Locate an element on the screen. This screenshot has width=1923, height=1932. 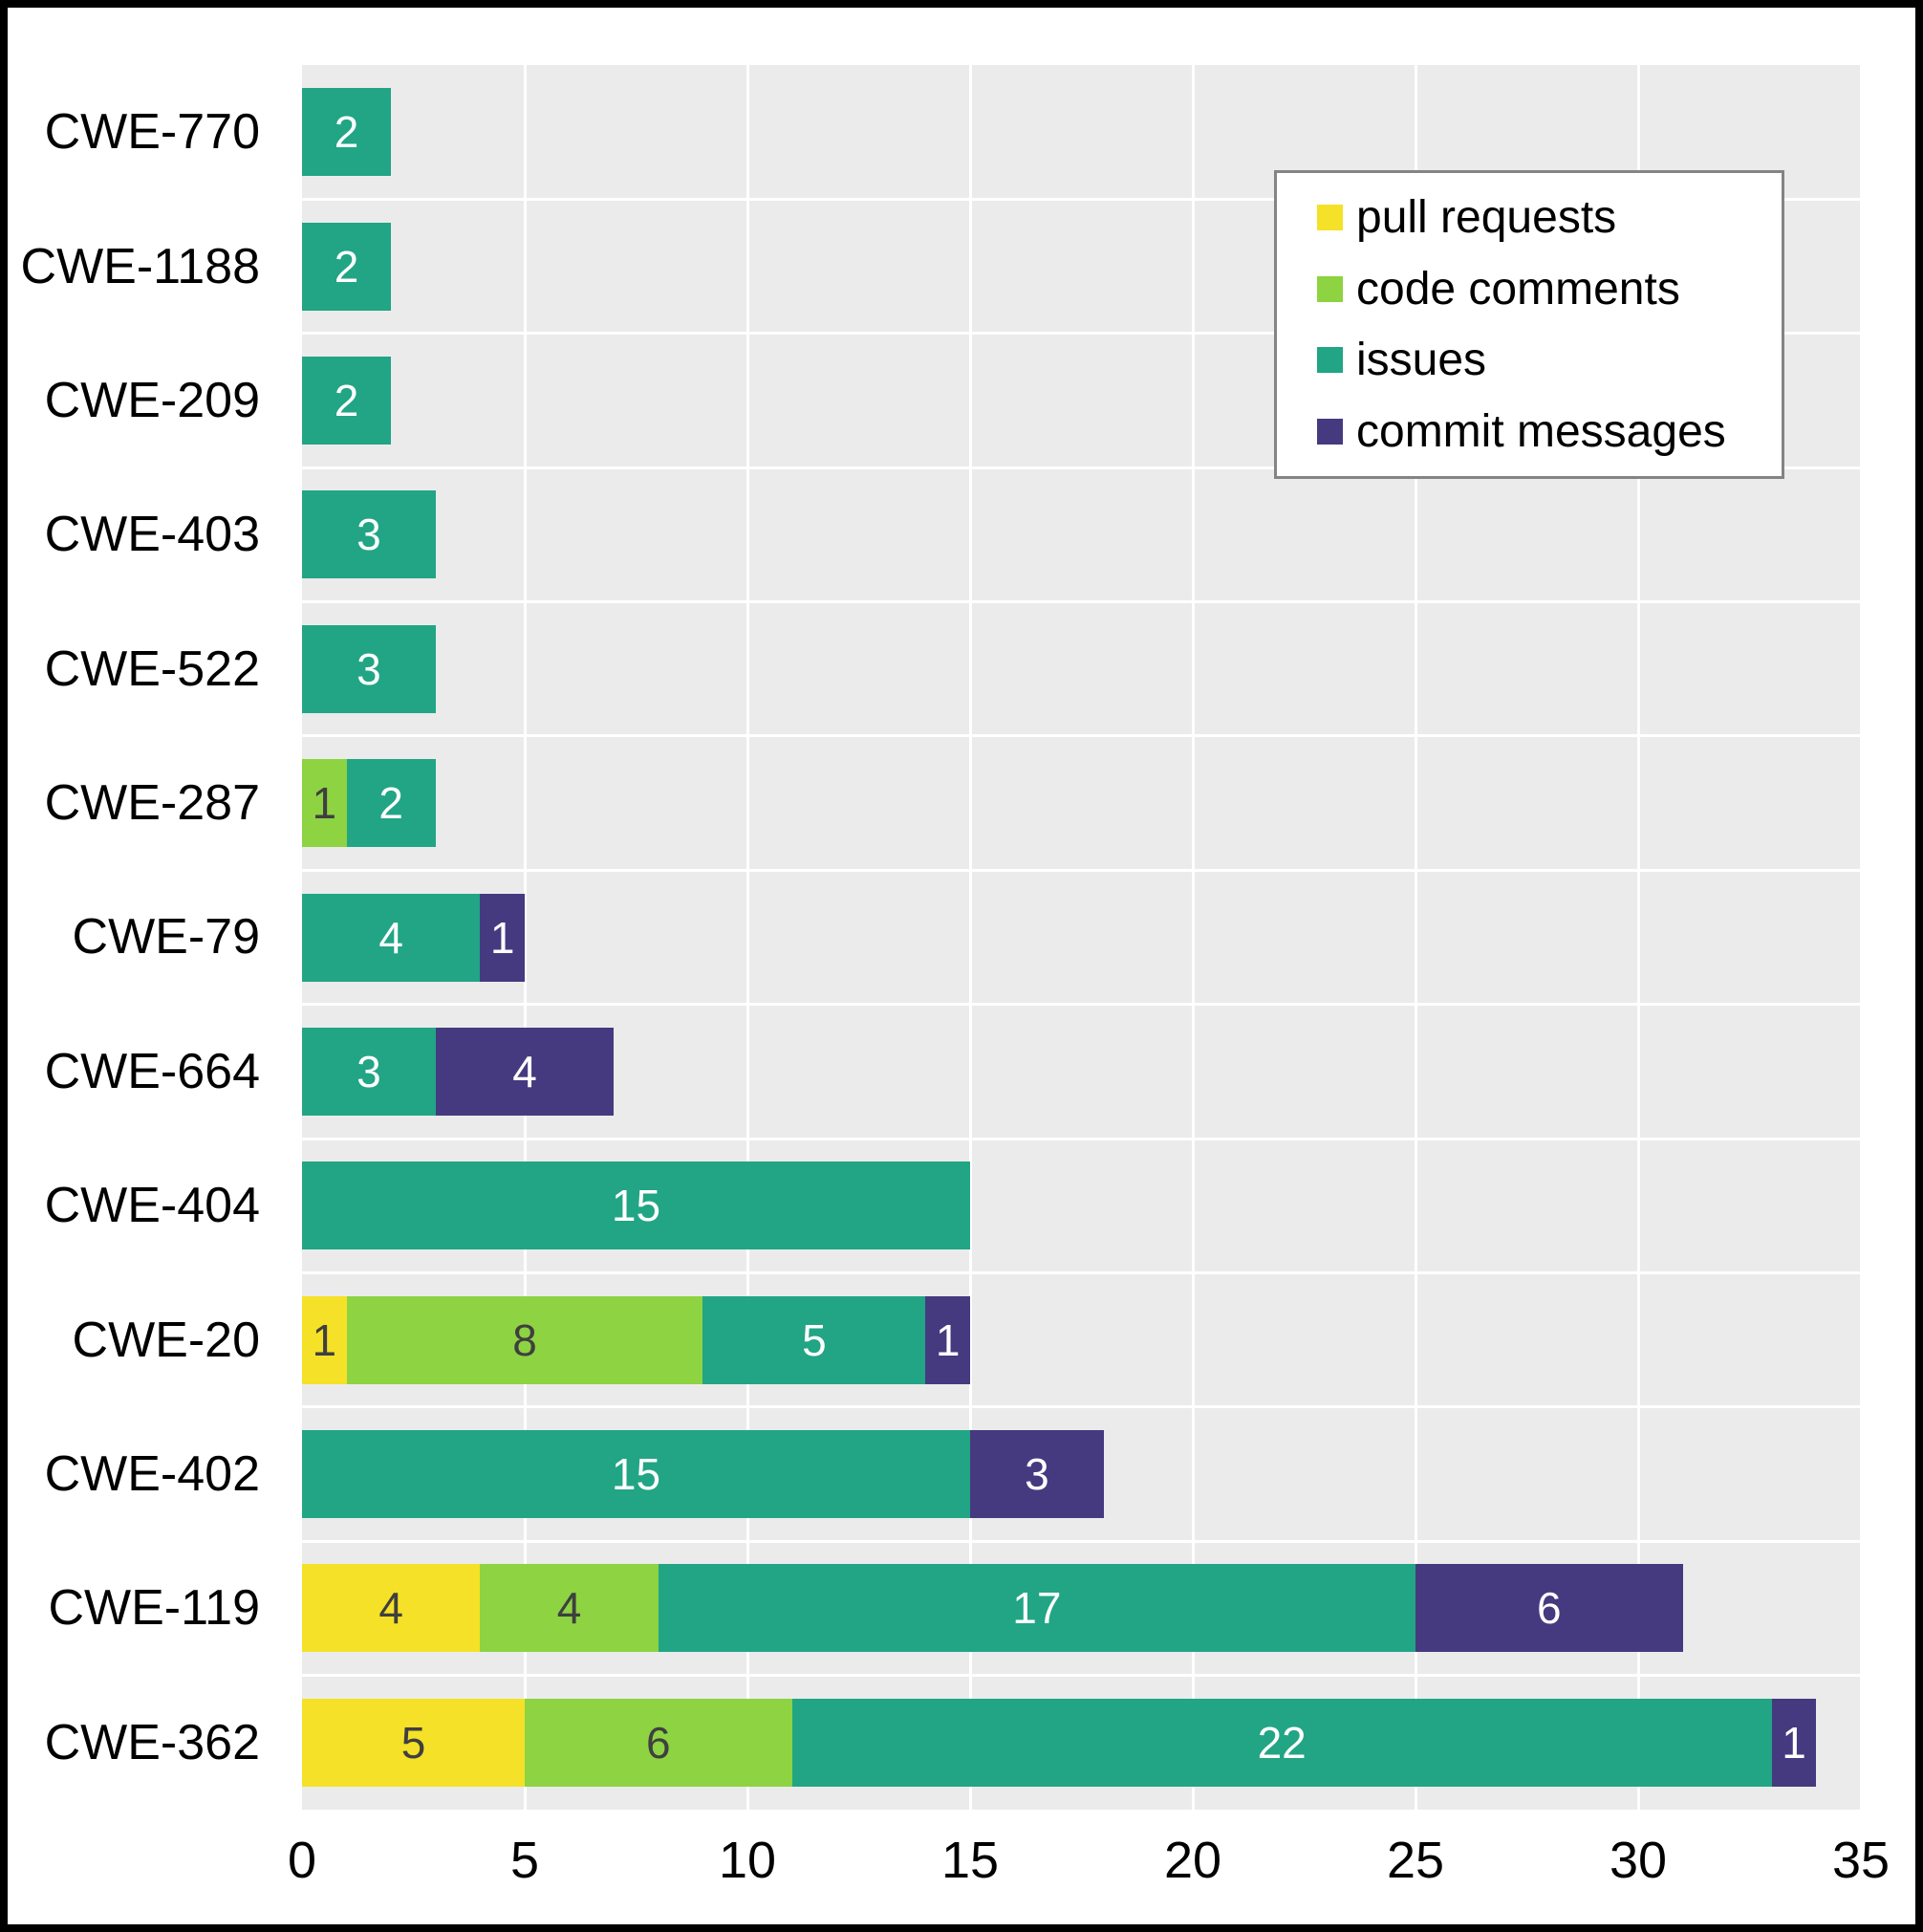
legend-item: commit messages is located at coordinates (1550, 432).